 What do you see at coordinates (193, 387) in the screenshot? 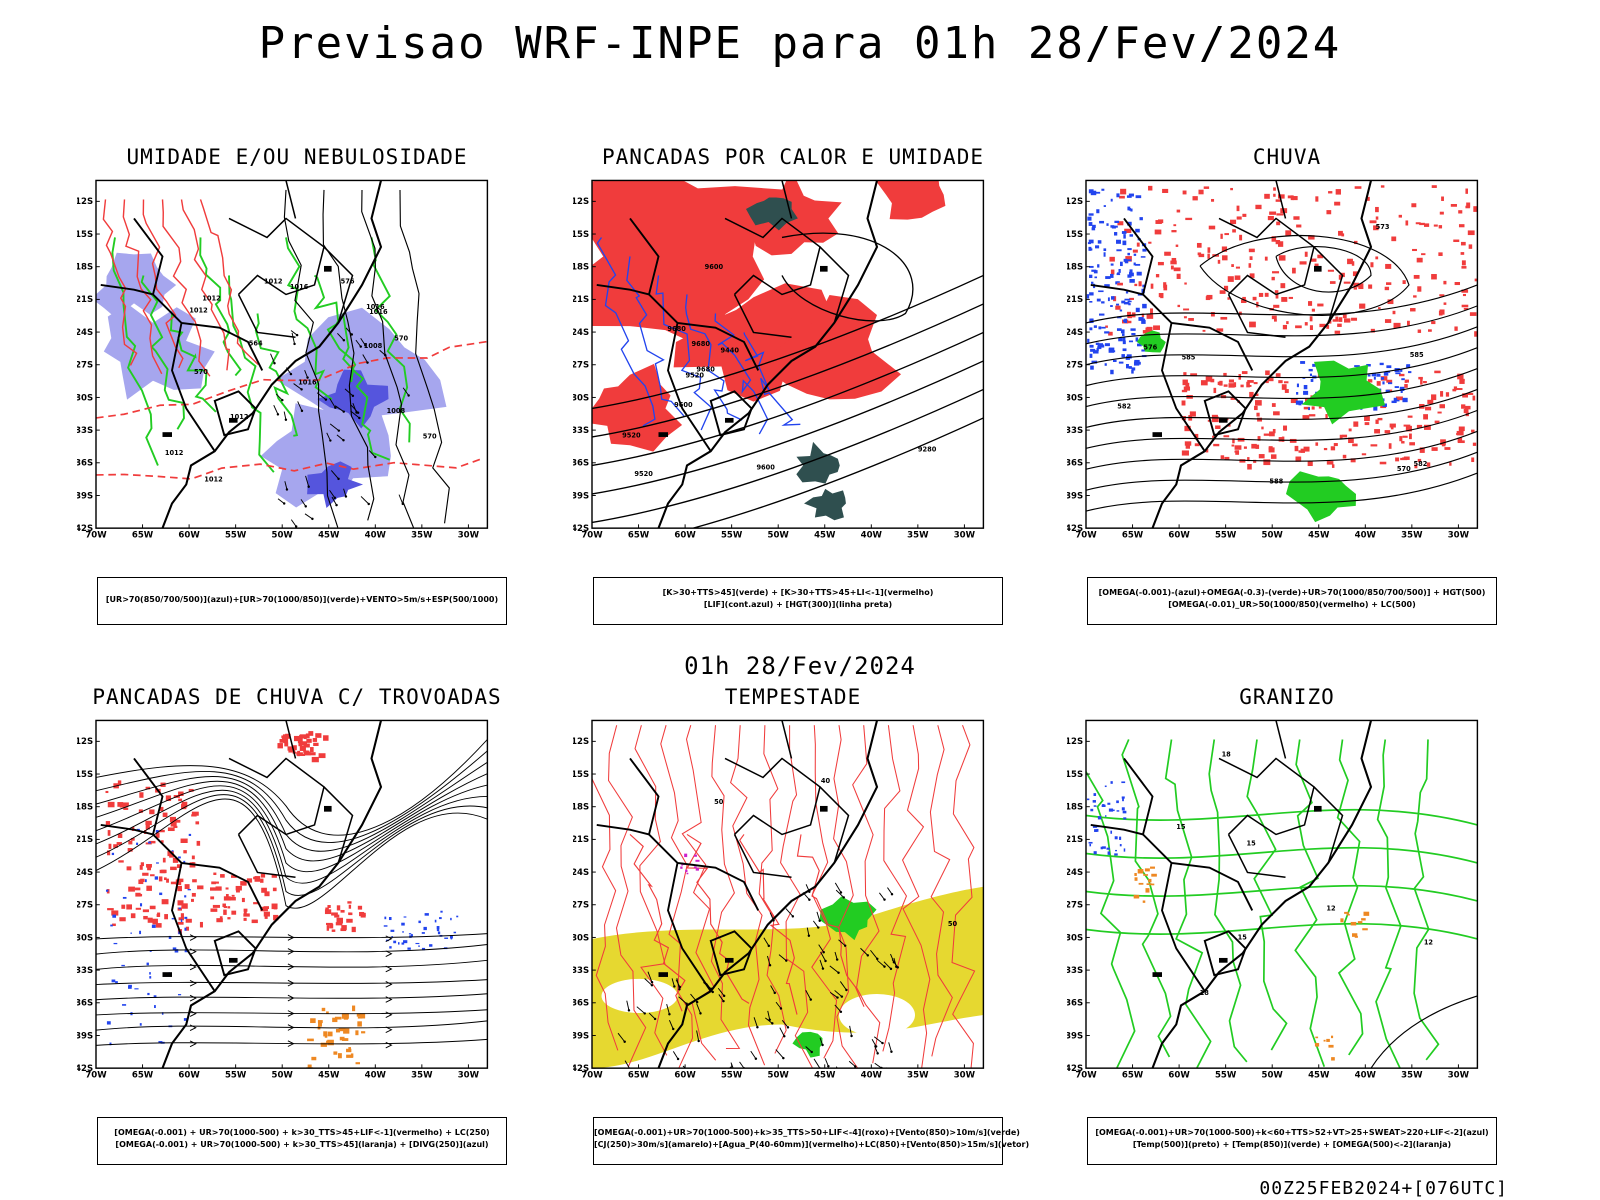
I see `country-border` at bounding box center [193, 387].